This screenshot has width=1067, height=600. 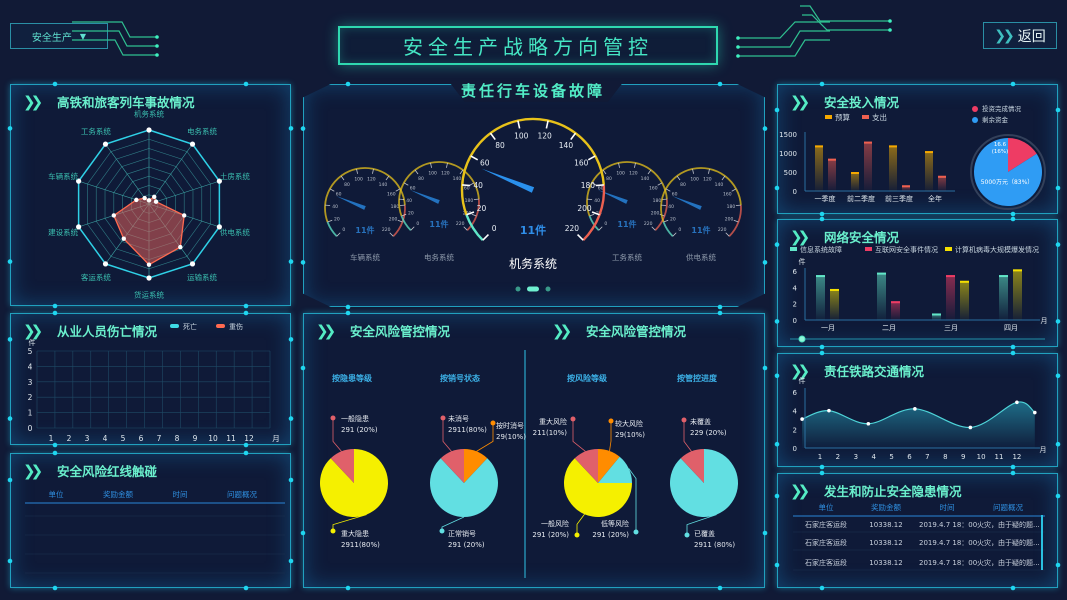 What do you see at coordinates (917, 530) in the screenshot?
I see `hazards-panel: ❯❯ 发生和防止安全隐患情况` at bounding box center [917, 530].